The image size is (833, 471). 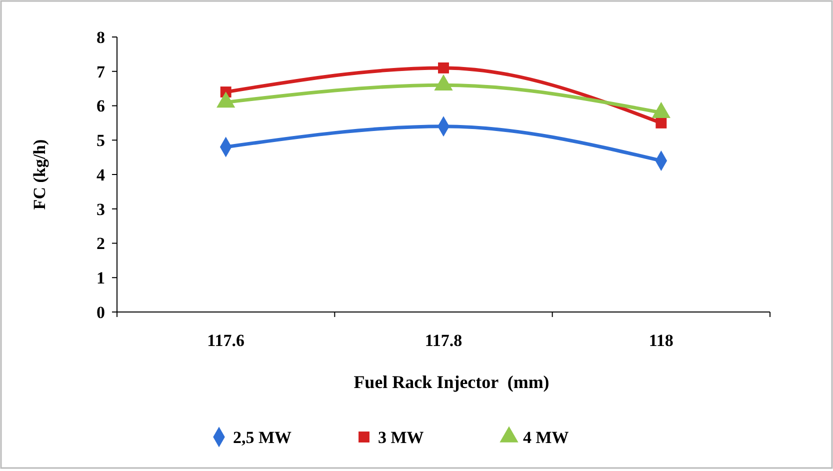 What do you see at coordinates (661, 340) in the screenshot?
I see `x-tick-label: 118` at bounding box center [661, 340].